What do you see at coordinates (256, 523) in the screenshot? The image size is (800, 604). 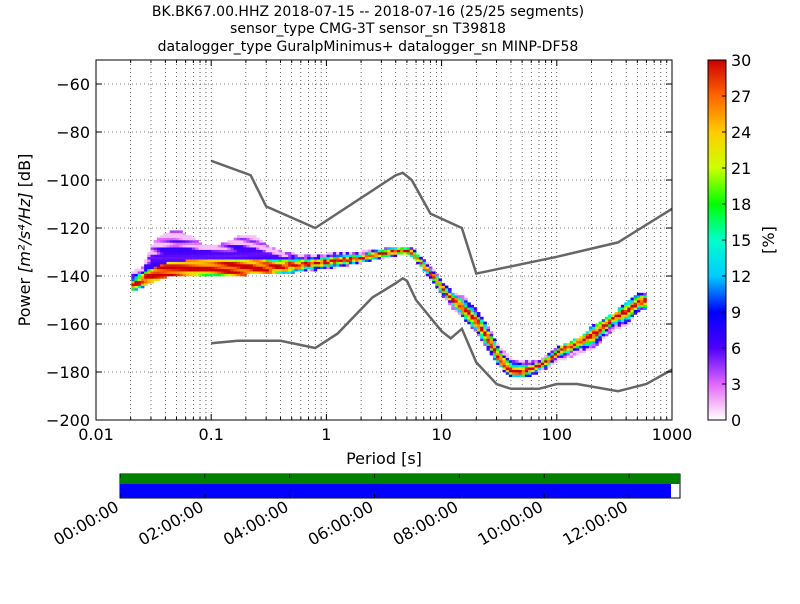 I see `timeline-tick-label: 04:00:00` at bounding box center [256, 523].